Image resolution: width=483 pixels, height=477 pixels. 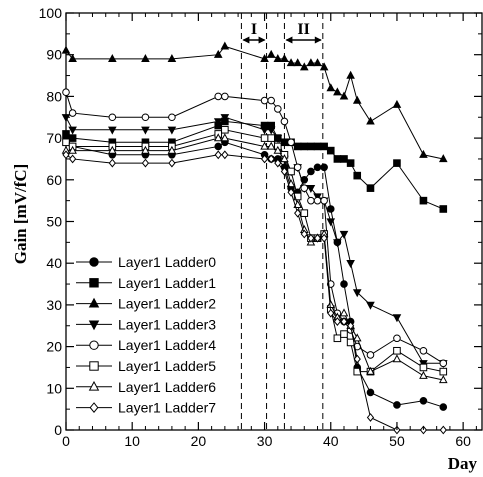 What do you see at coordinates (58, 430) in the screenshot?
I see `y-tick-label: 0` at bounding box center [58, 430].